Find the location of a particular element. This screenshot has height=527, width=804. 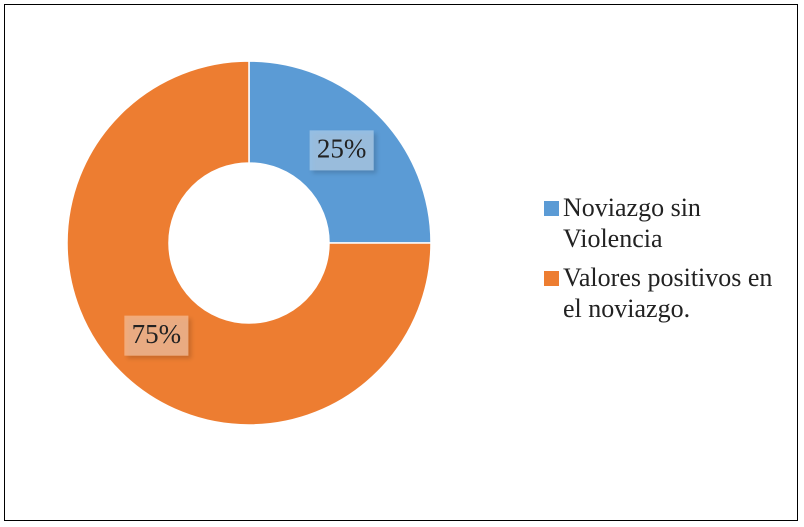

data-label: 75% is located at coordinates (157, 334).